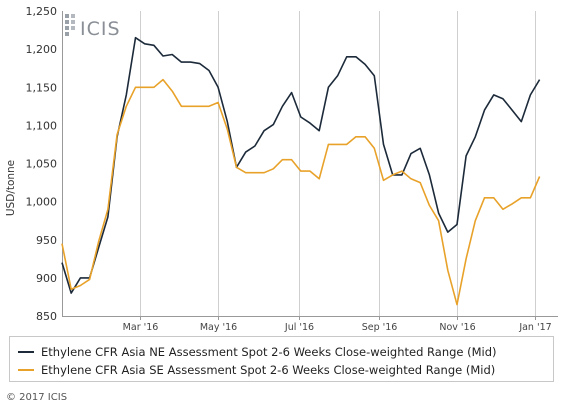 The width and height of the screenshot is (576, 412). What do you see at coordinates (141, 327) in the screenshot?
I see `x-tick-label: Mar '16` at bounding box center [141, 327].